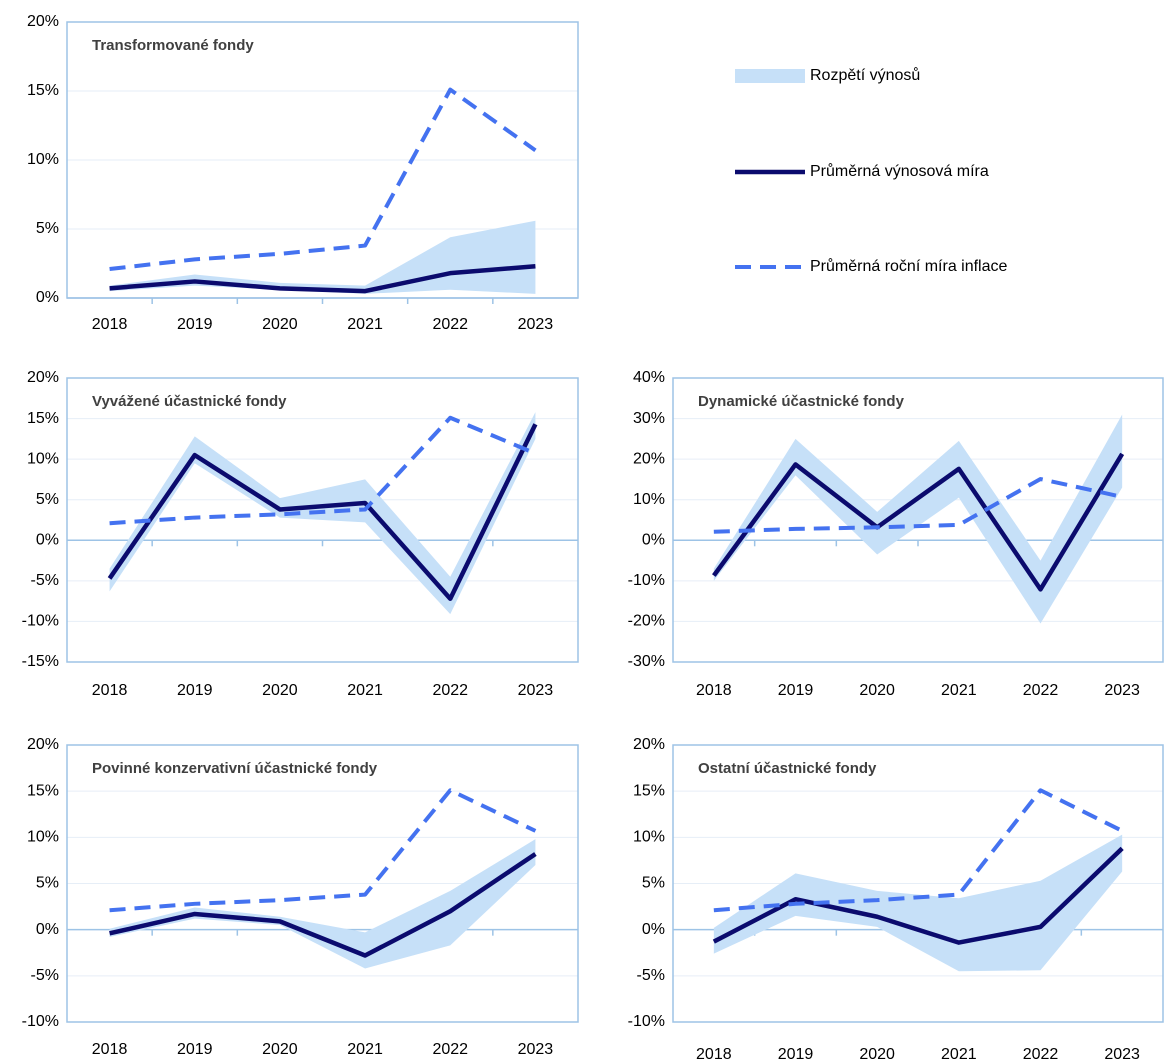 This screenshot has height=1062, width=1165. I want to click on legend-swatch-area, so click(770, 76).